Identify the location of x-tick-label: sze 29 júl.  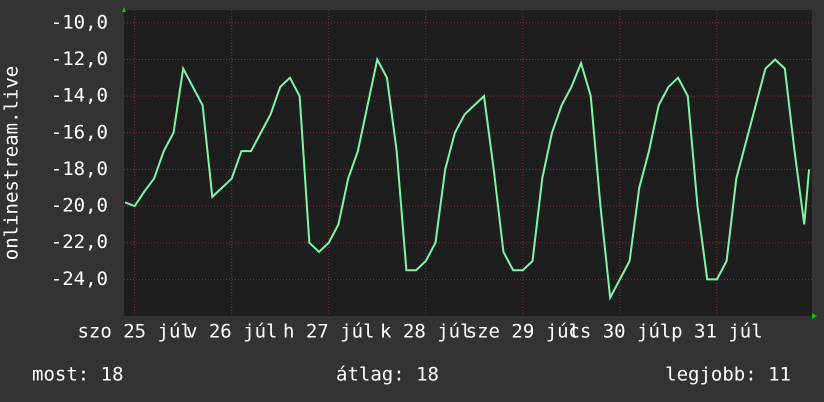
(523, 332).